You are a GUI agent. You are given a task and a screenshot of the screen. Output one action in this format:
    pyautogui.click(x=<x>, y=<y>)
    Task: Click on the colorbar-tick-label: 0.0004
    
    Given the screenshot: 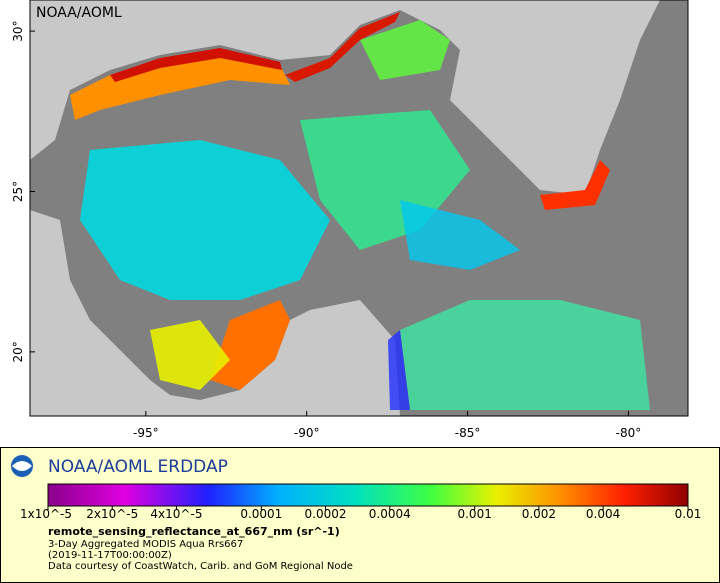 What is the action you would take?
    pyautogui.click(x=390, y=514)
    